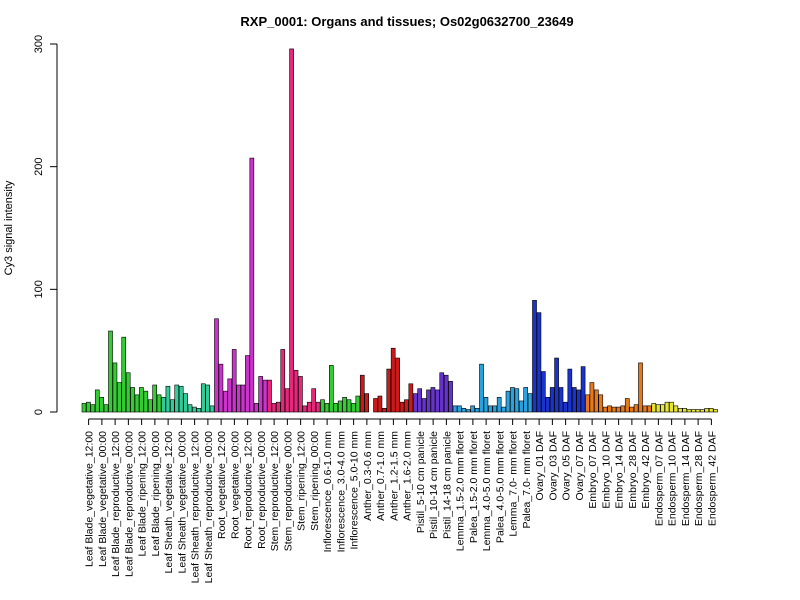 This screenshot has height=600, width=800. What do you see at coordinates (116, 504) in the screenshot?
I see `x-tick-label: Leaf Blade_reproductive_12:00` at bounding box center [116, 504].